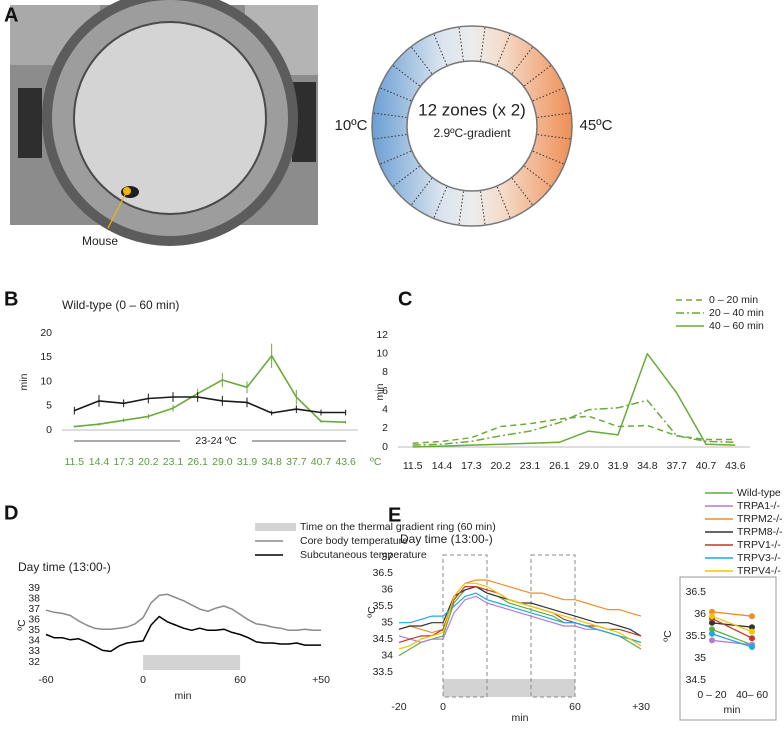  What do you see at coordinates (696, 636) in the screenshot?
I see `y-tick-label: 35.5` at bounding box center [696, 636].